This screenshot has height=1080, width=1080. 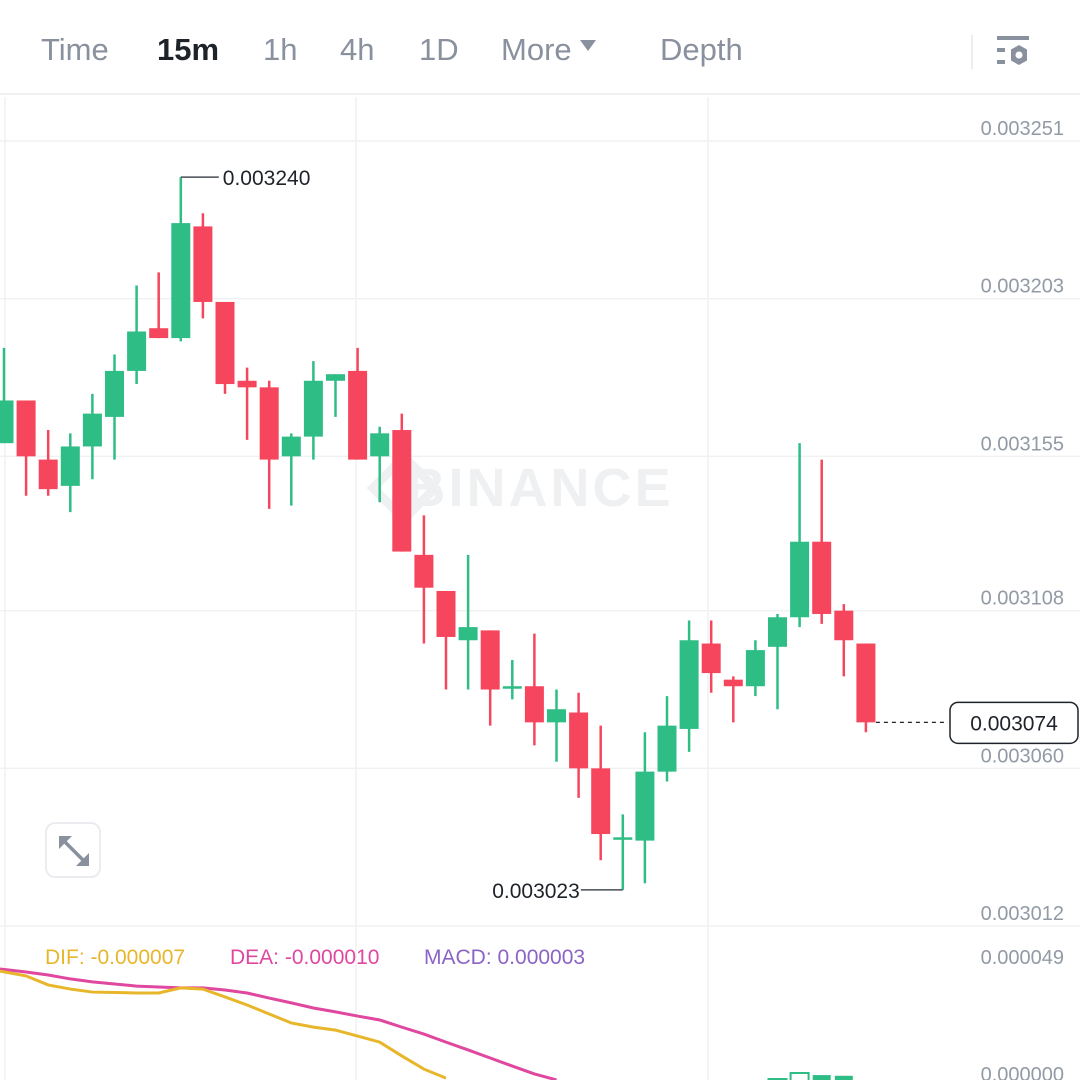 I want to click on macd-lines, so click(x=426, y=1023).